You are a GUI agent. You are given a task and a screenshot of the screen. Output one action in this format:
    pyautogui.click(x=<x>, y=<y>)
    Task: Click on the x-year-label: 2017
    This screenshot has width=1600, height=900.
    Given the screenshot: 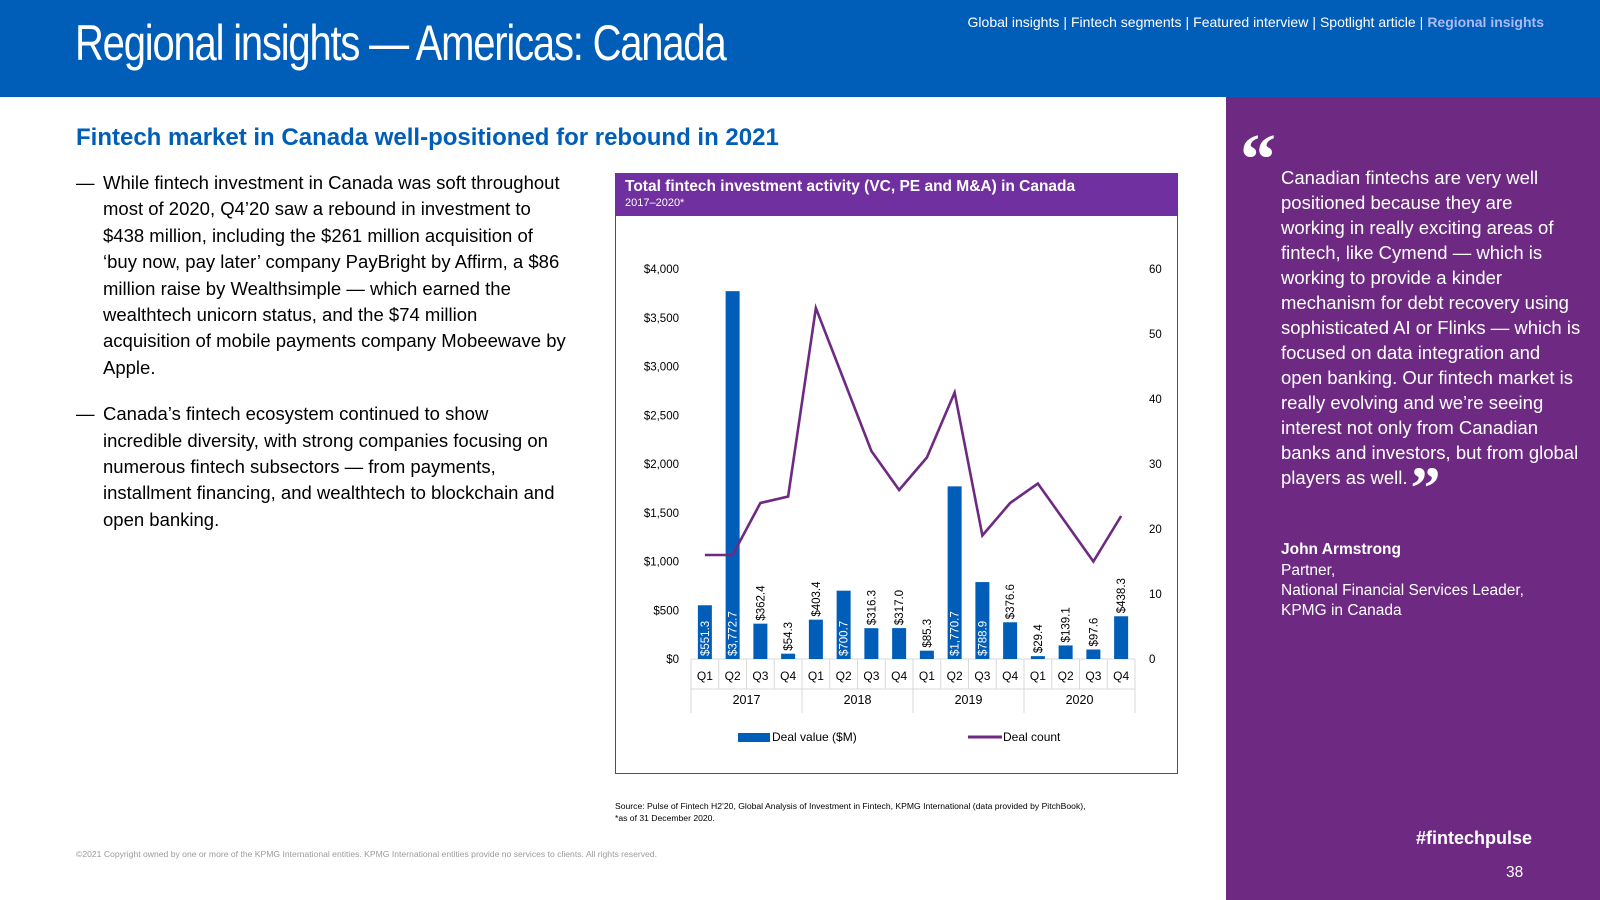 What is the action you would take?
    pyautogui.click(x=747, y=700)
    